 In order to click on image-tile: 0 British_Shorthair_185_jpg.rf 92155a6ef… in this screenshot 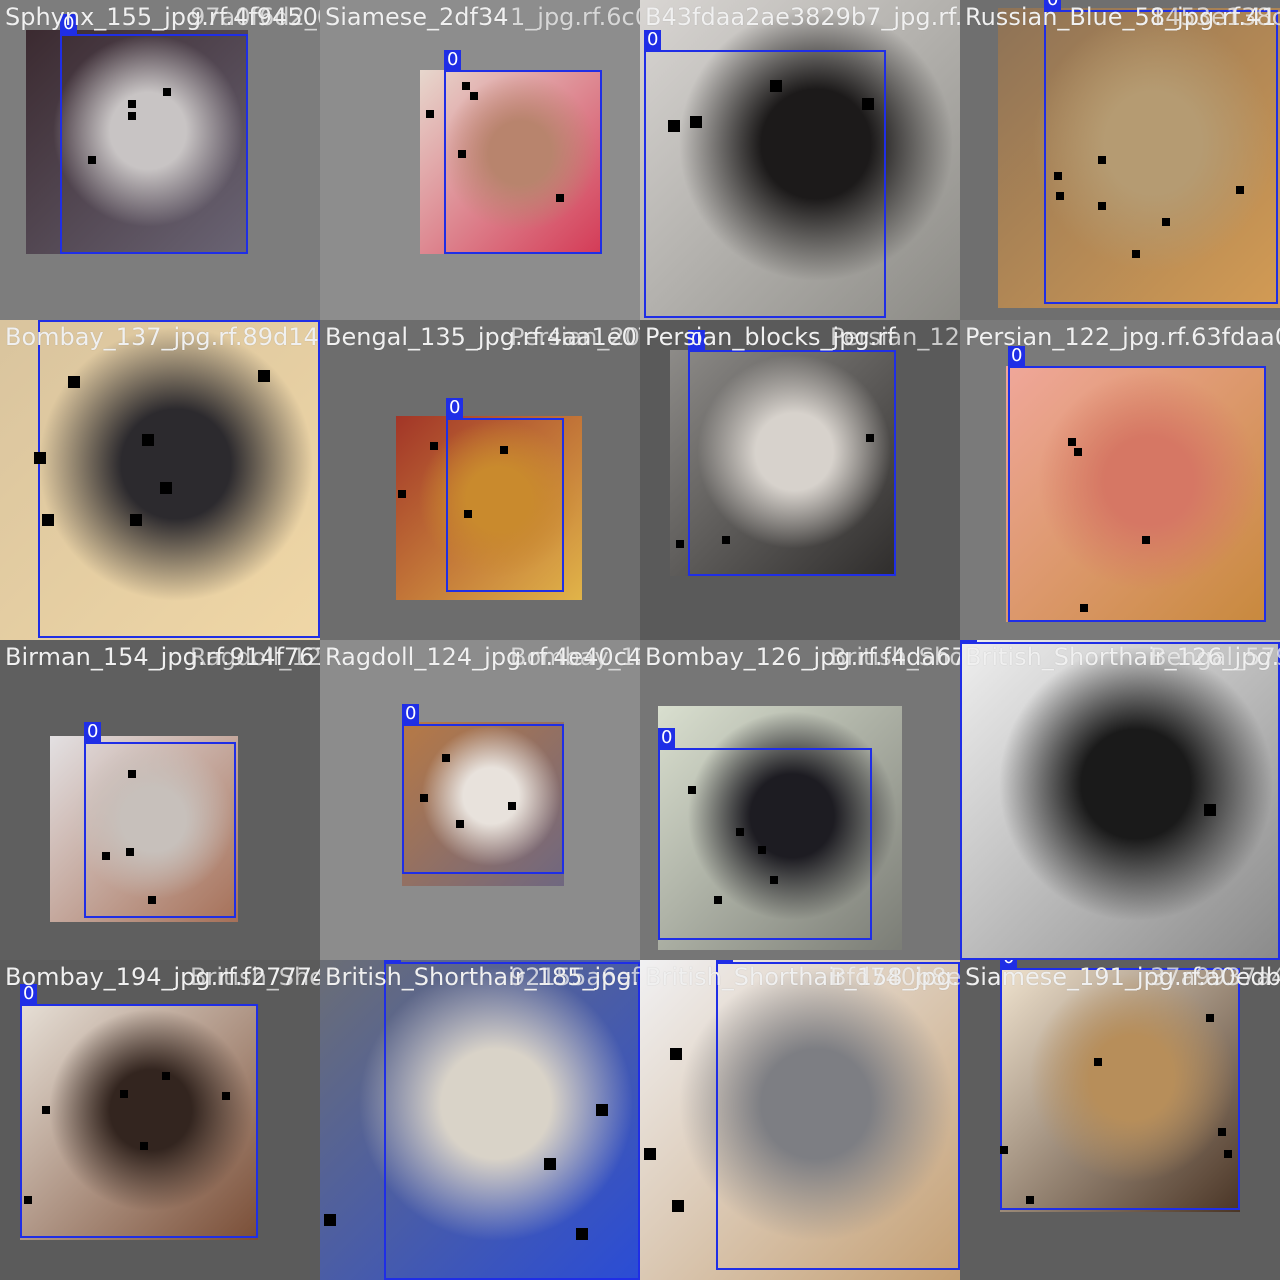, I will do `click(480, 1120)`.